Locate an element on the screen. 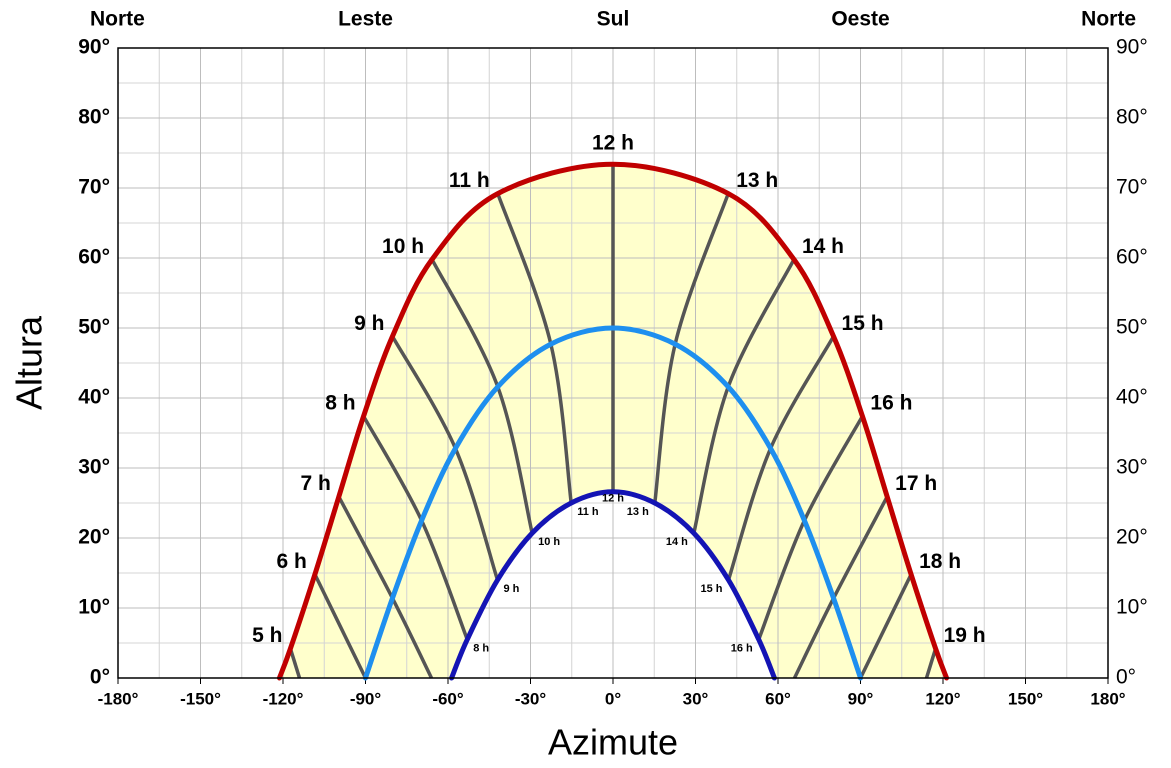 The height and width of the screenshot is (768, 1171). x-tick-label: 30° is located at coordinates (696, 698).